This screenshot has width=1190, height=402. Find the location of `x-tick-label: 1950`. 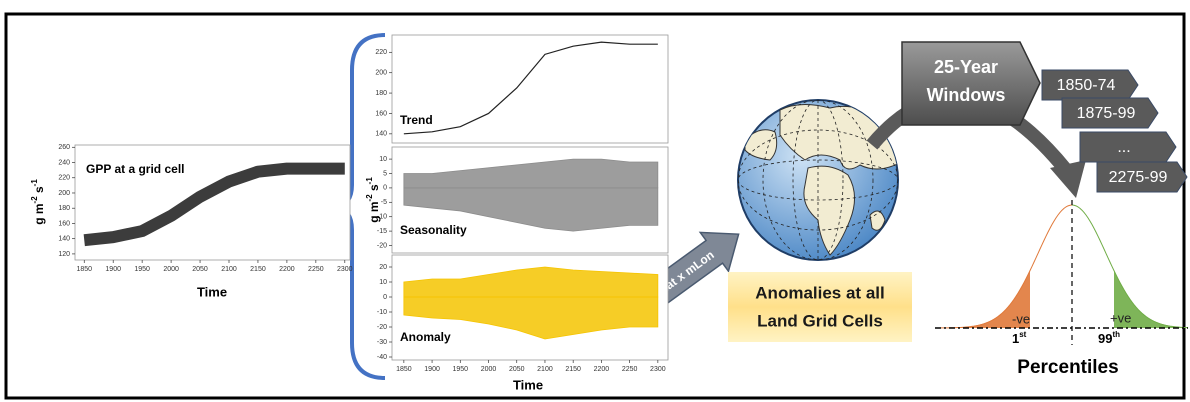

x-tick-label: 1950 is located at coordinates (461, 369).